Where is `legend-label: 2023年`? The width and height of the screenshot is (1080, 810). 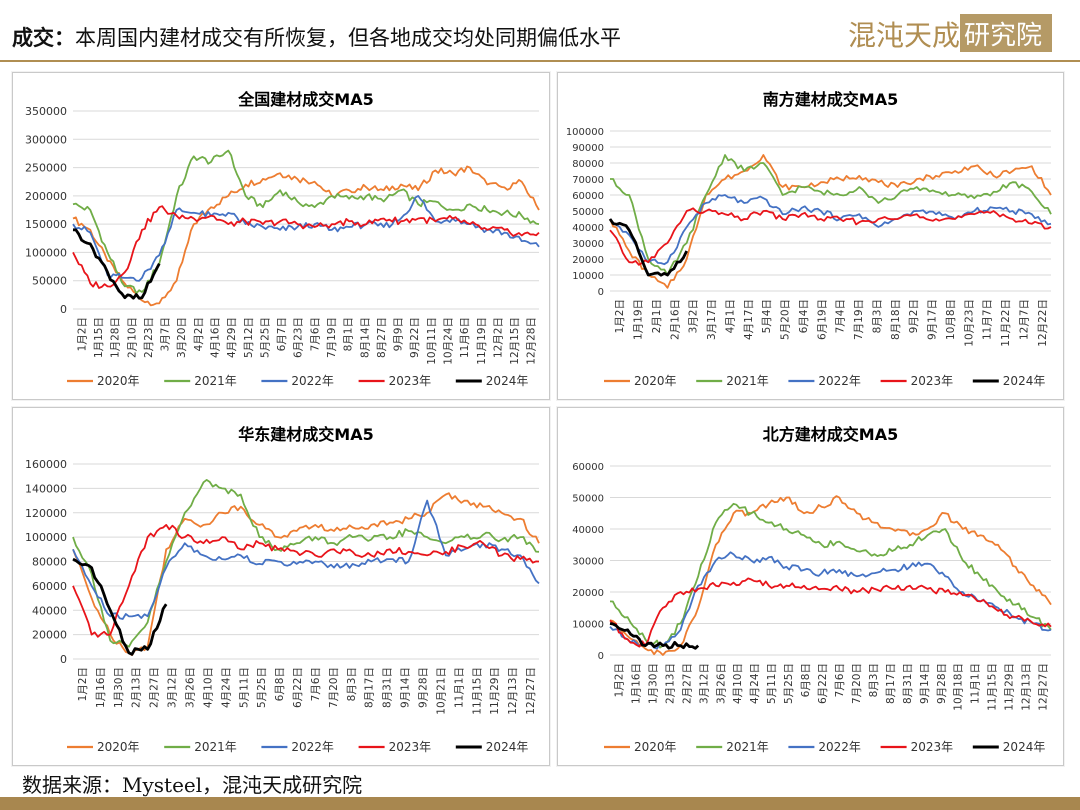 legend-label: 2023年 is located at coordinates (932, 747).